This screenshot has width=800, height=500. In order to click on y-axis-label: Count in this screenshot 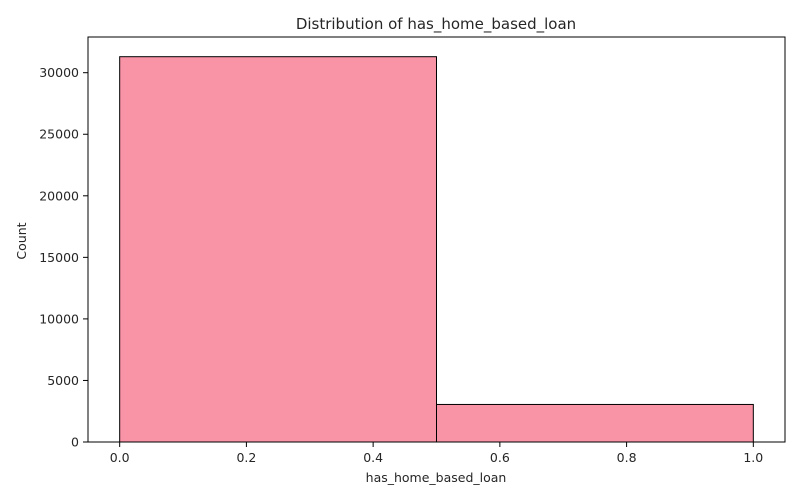, I will do `click(21, 240)`.